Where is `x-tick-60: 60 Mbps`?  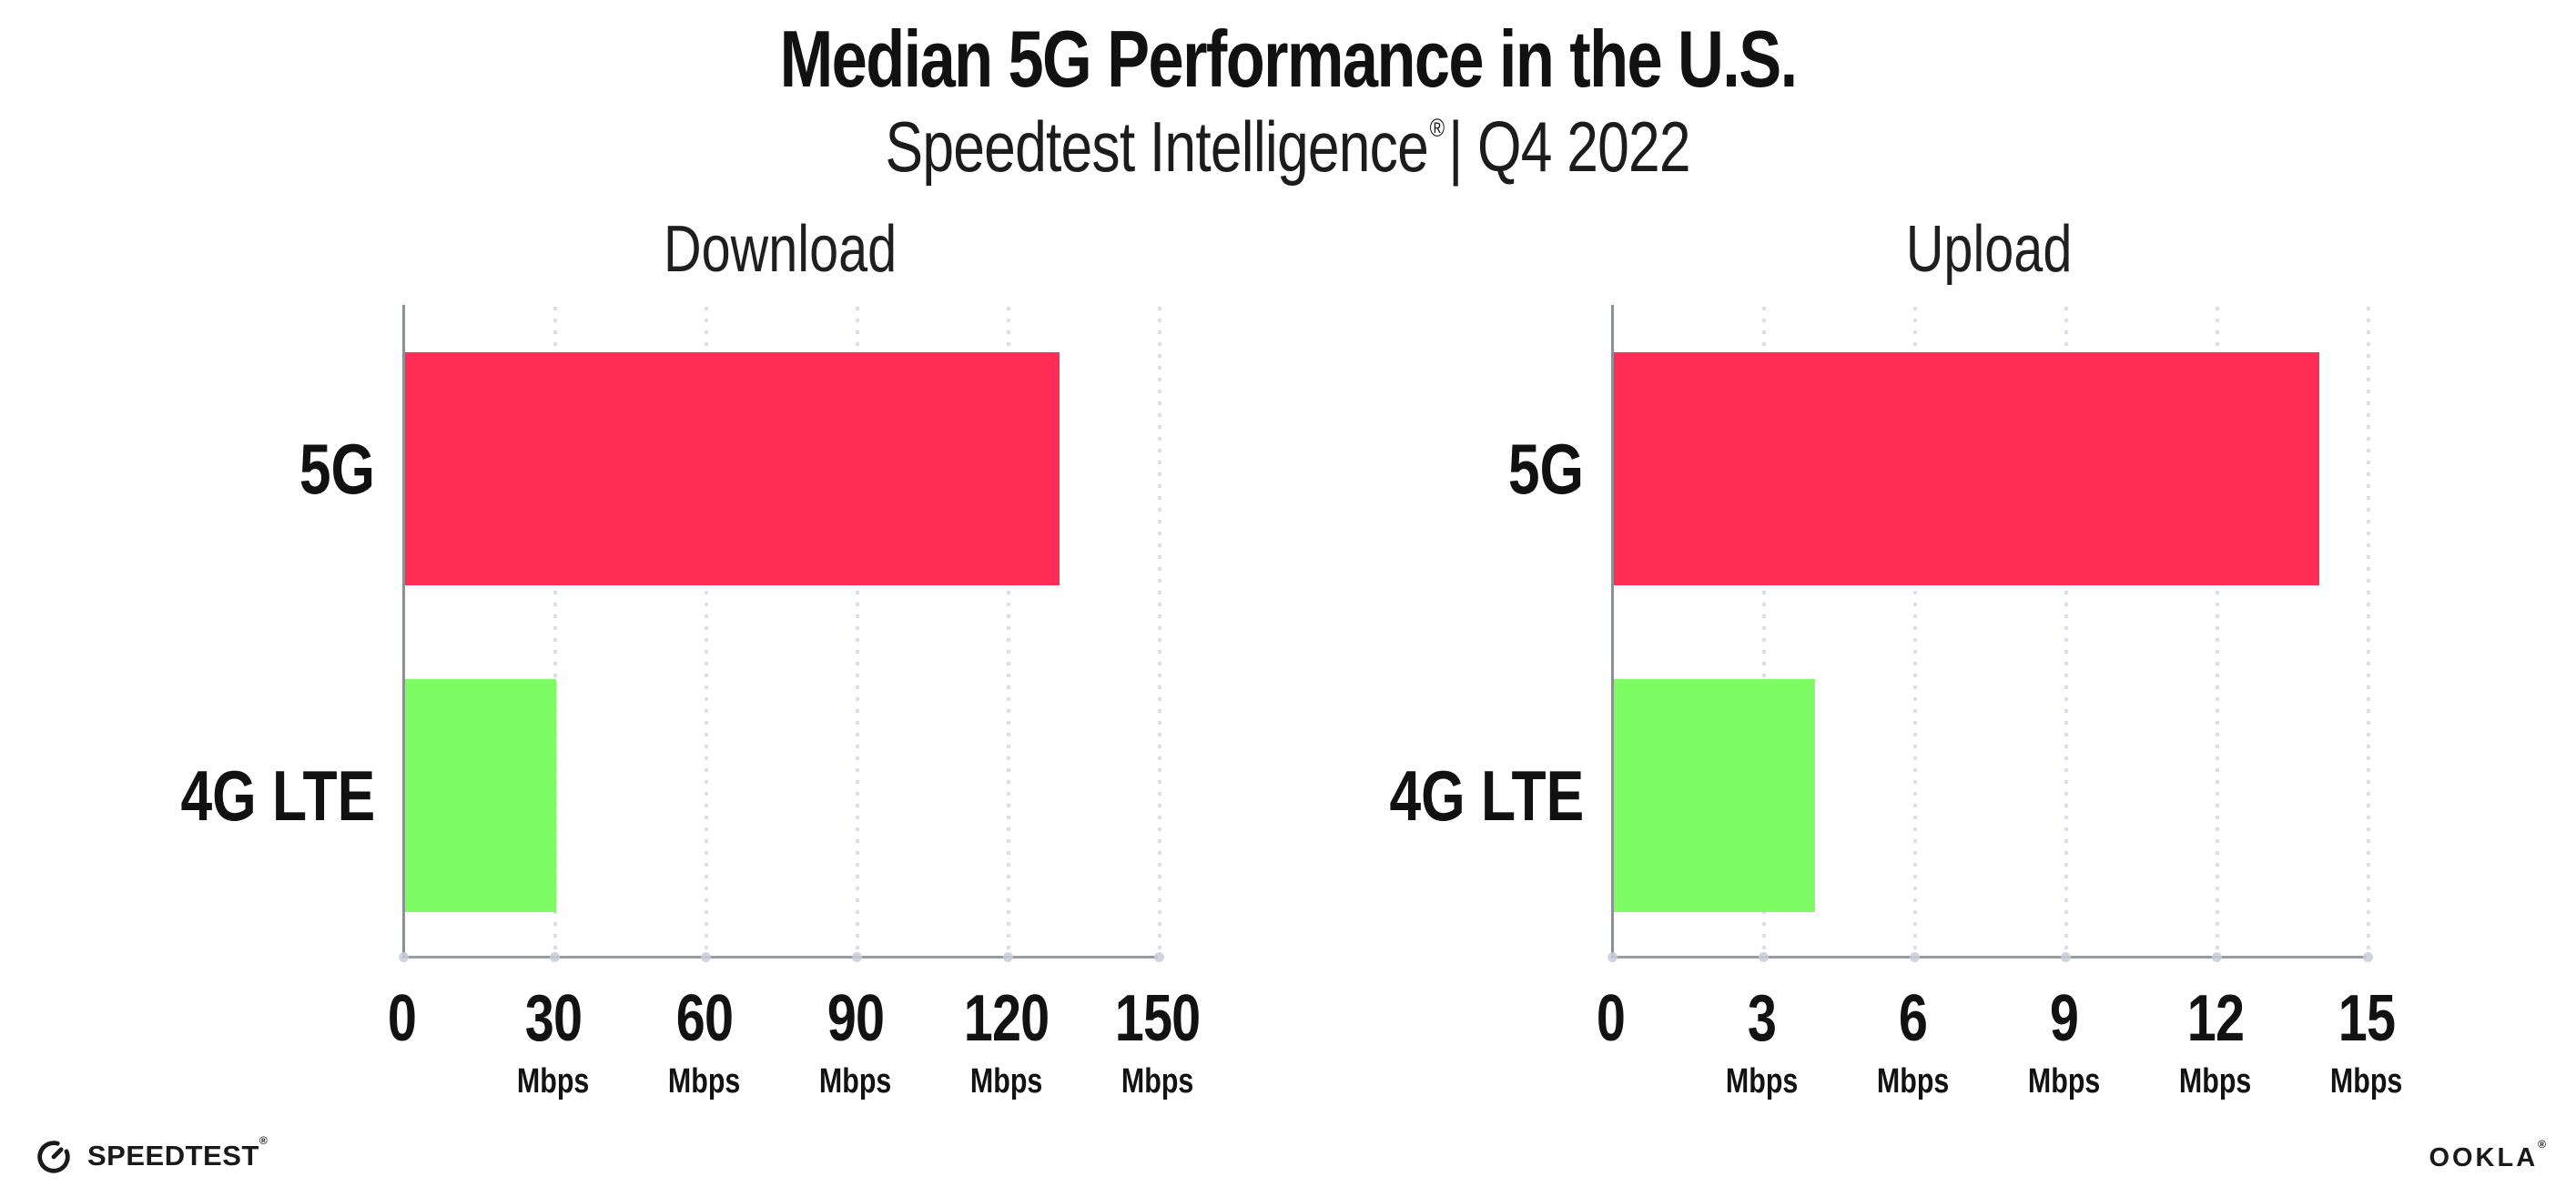 x-tick-60: 60 Mbps is located at coordinates (704, 1043).